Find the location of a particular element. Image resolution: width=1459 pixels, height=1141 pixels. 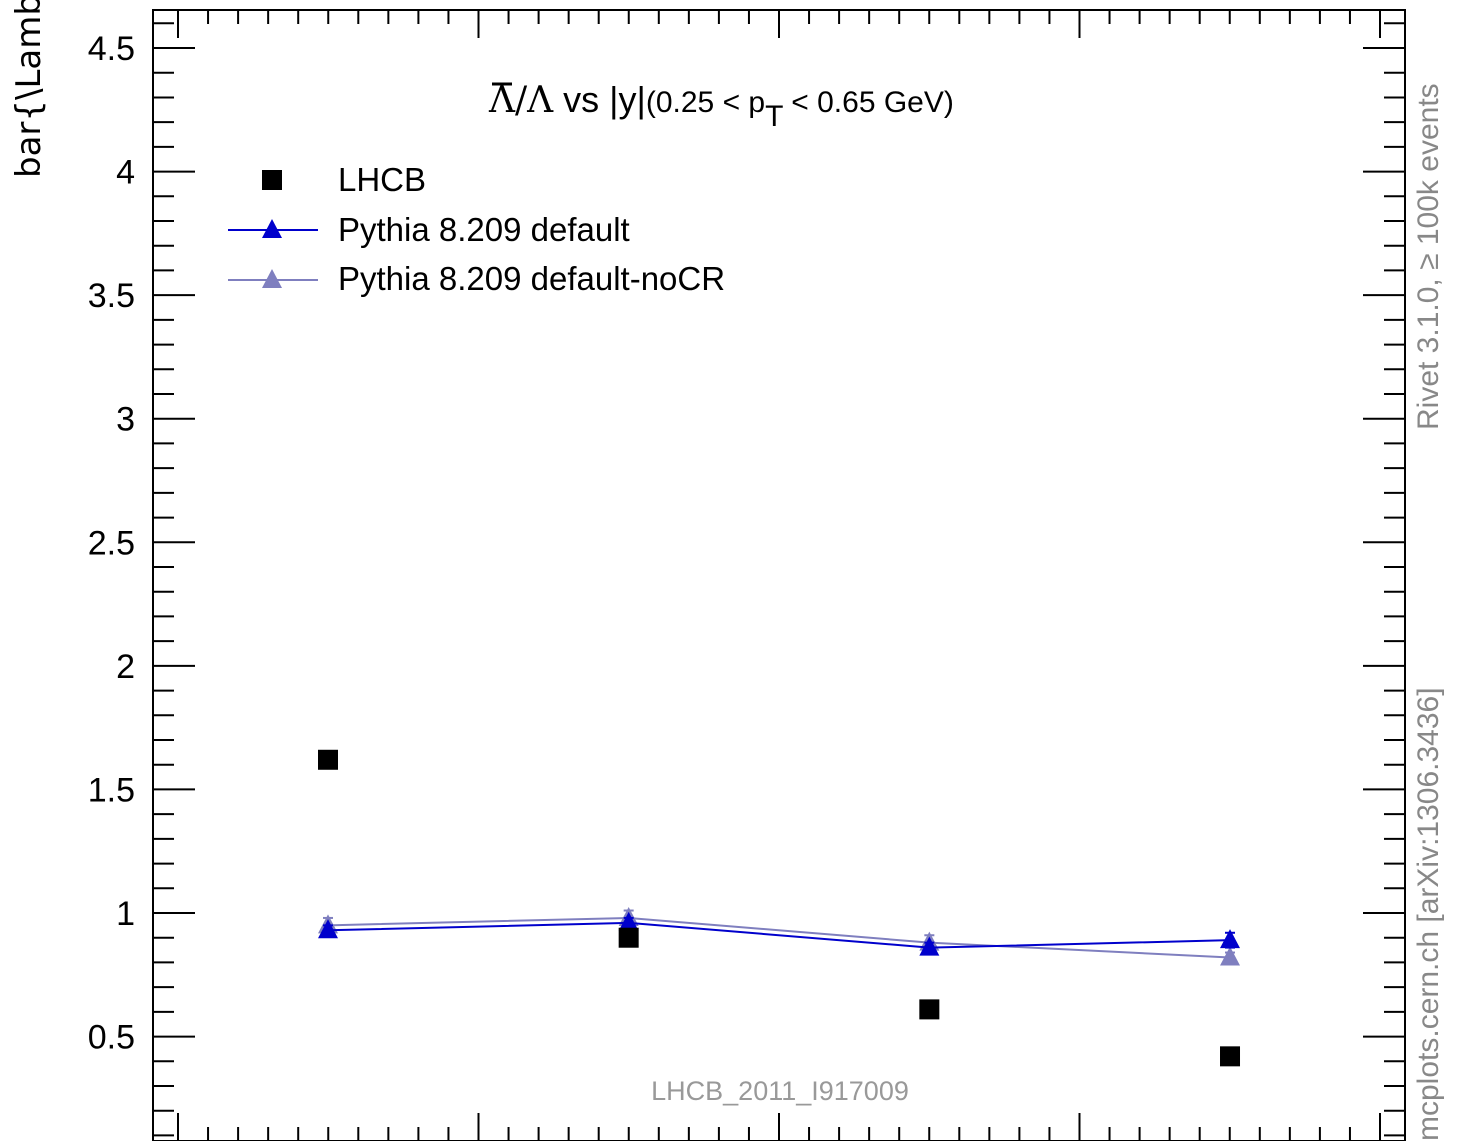

y-axis-label: bar{\Lambda}/\Lambda is located at coordinates (29, 89).